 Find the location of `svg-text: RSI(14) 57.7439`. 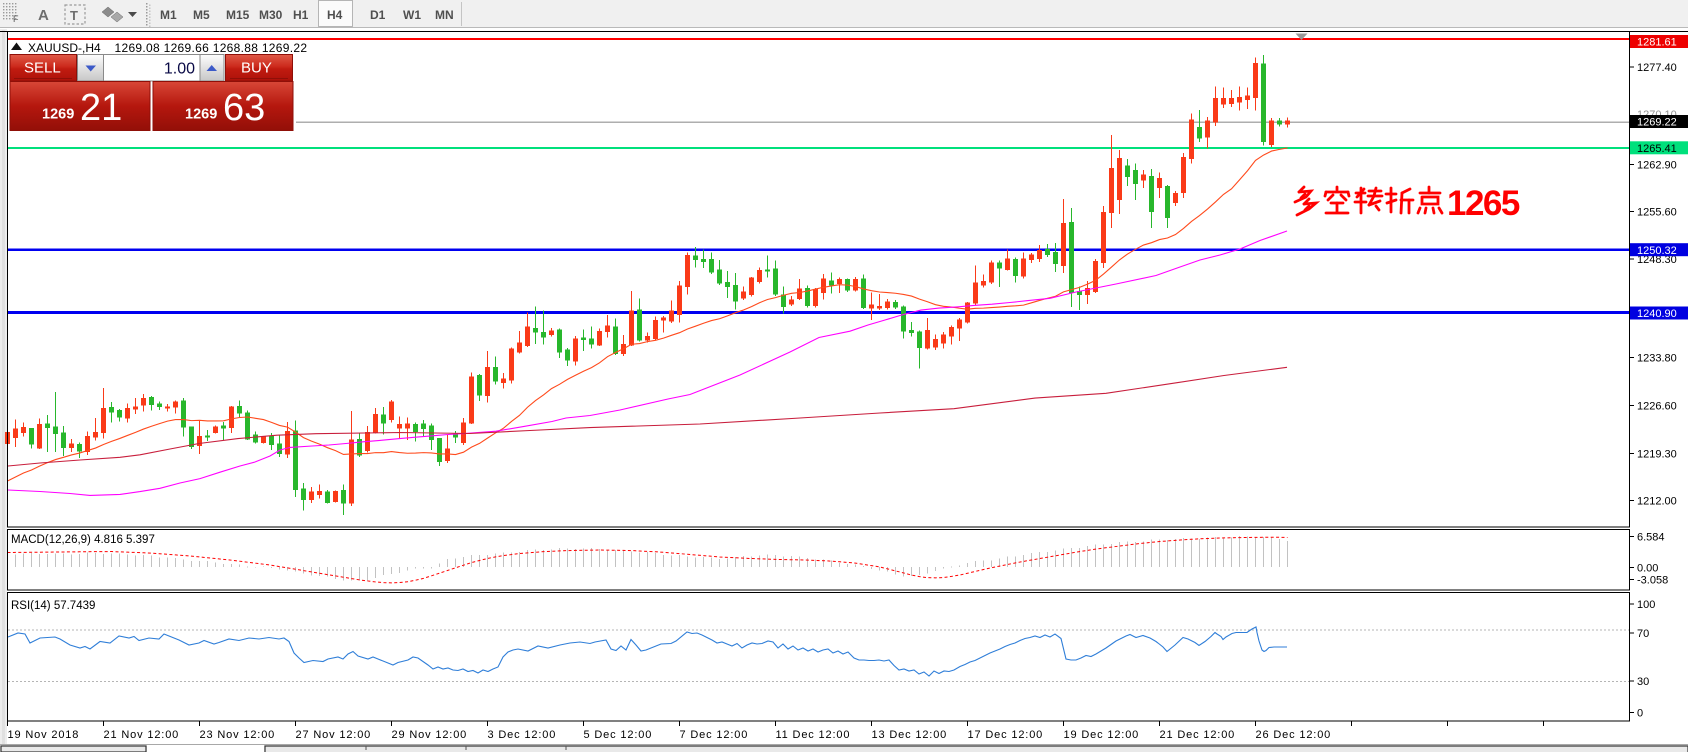

svg-text: RSI(14) 57.7439 is located at coordinates (53, 606).